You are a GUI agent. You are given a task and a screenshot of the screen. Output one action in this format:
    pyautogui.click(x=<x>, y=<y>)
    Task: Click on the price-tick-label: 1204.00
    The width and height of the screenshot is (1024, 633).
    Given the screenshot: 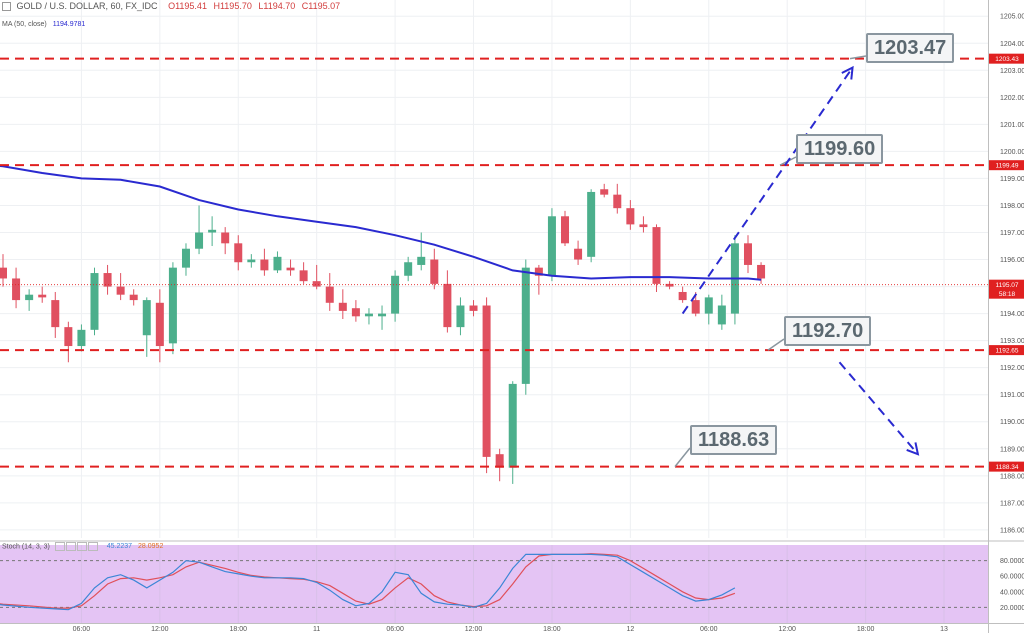 What is the action you would take?
    pyautogui.click(x=1012, y=44)
    